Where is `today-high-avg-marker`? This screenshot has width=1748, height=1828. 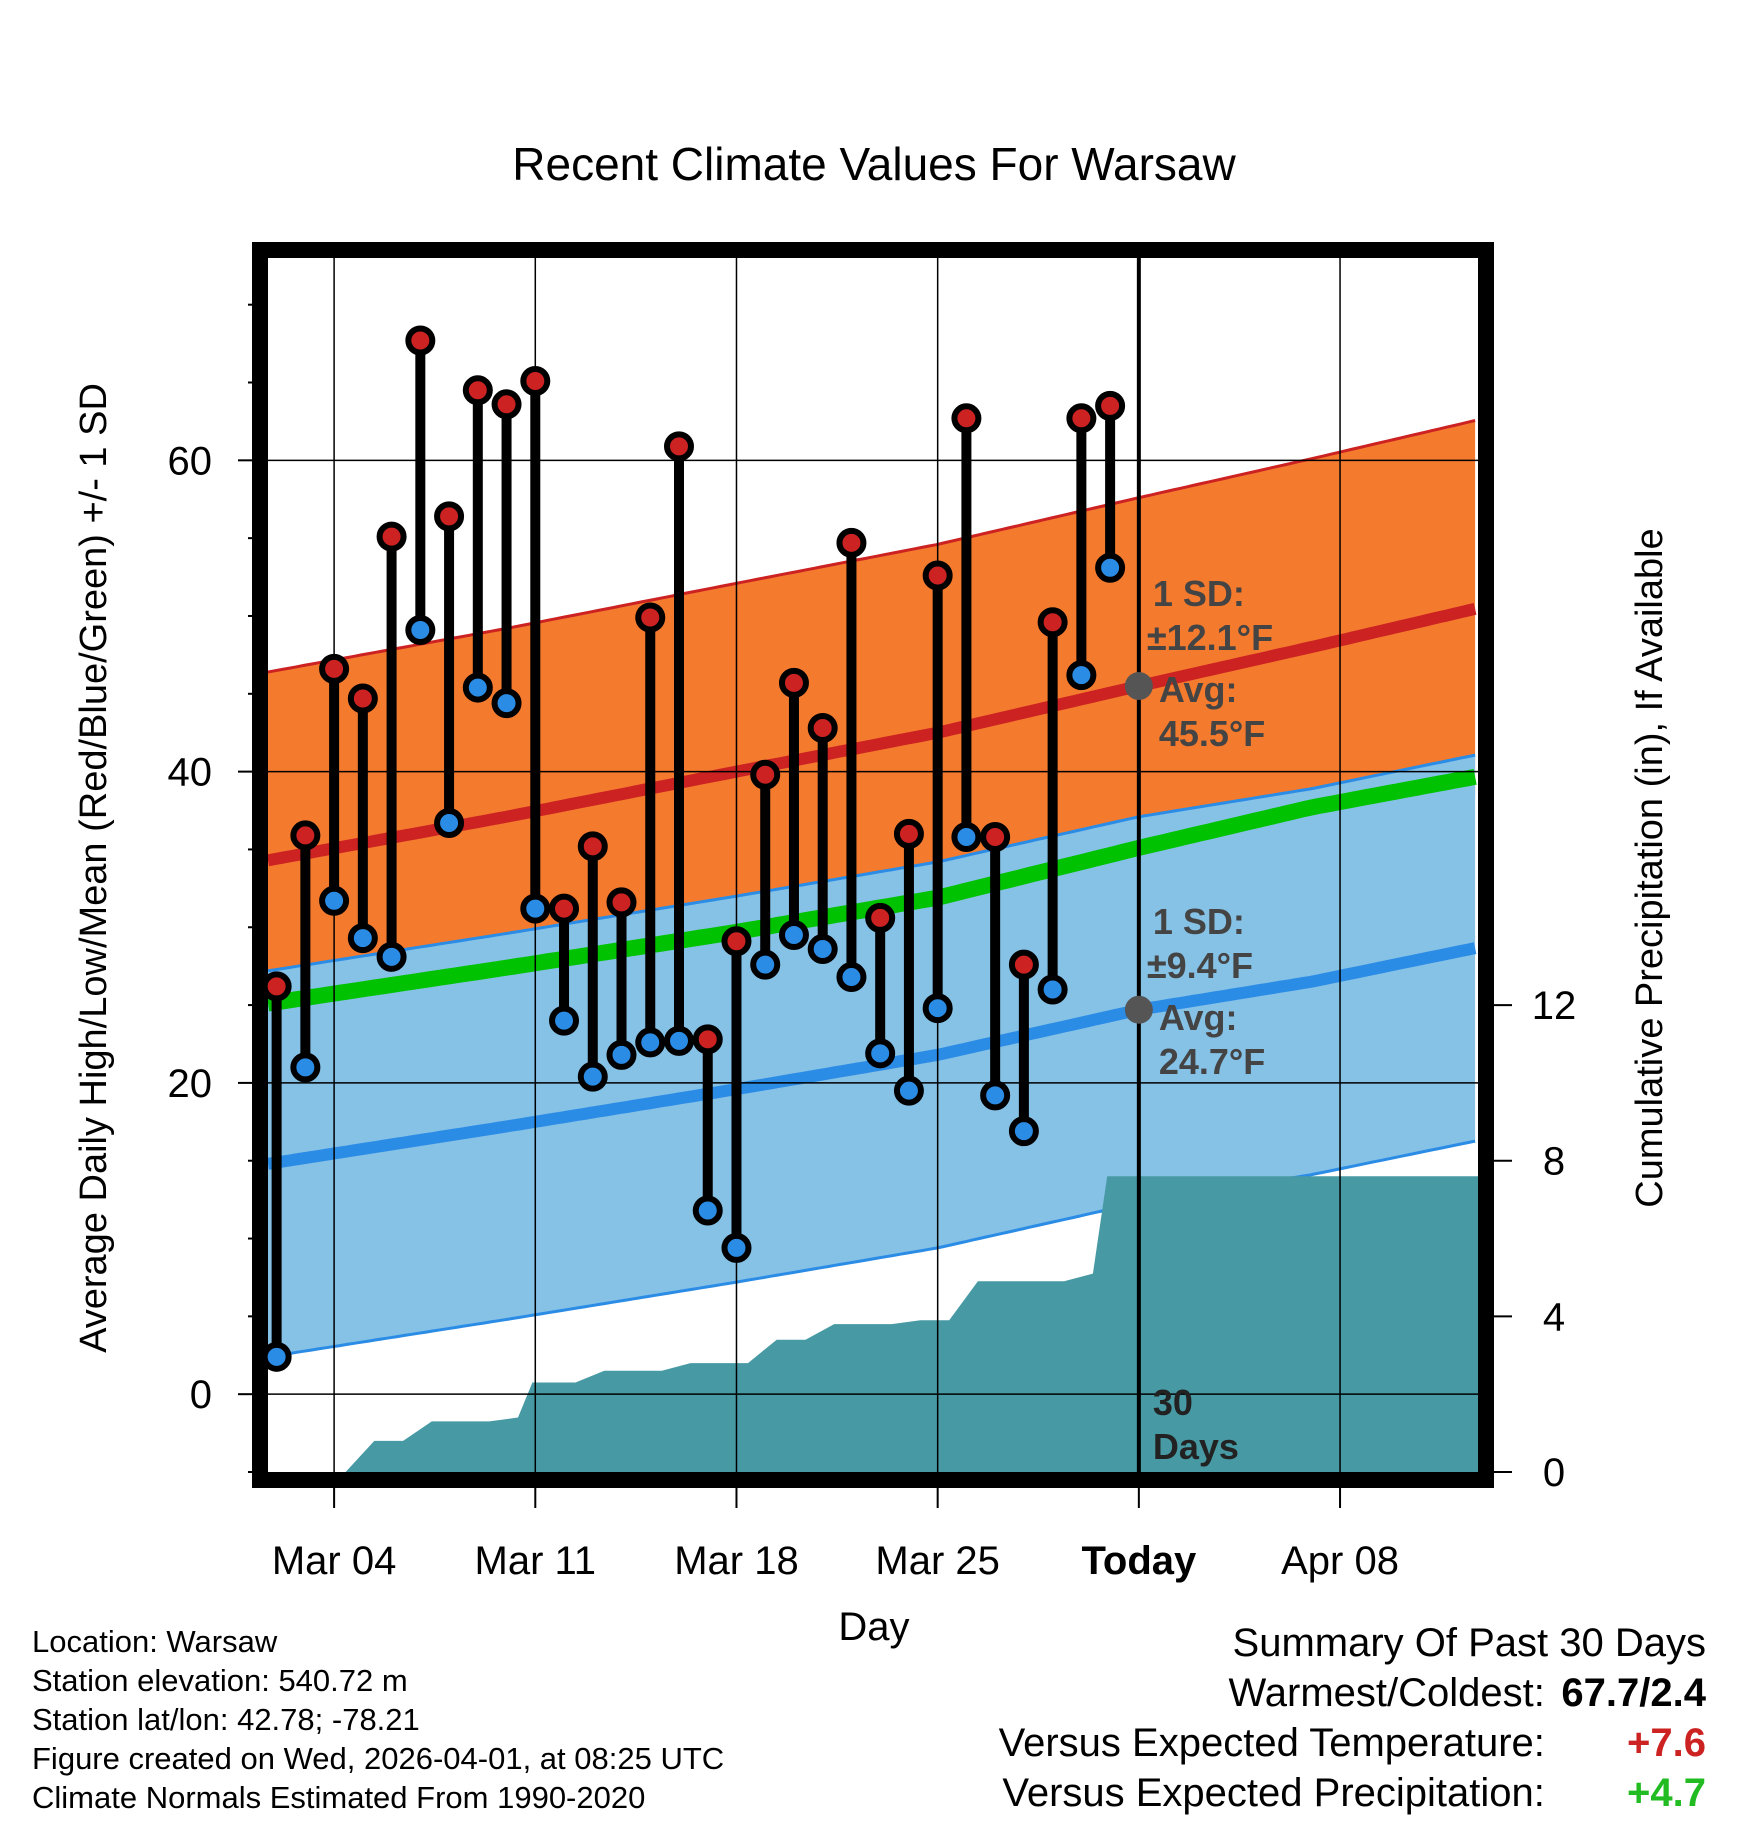 today-high-avg-marker is located at coordinates (1138, 686).